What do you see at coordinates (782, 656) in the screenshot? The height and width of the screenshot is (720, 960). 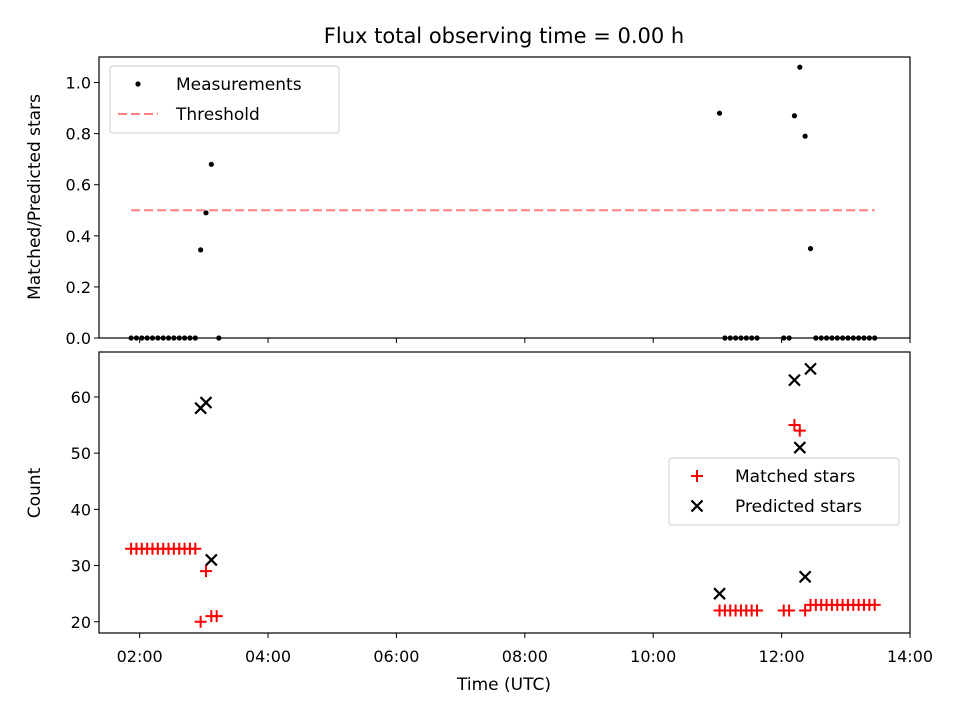 I see `x-tick-label: 12:00` at bounding box center [782, 656].